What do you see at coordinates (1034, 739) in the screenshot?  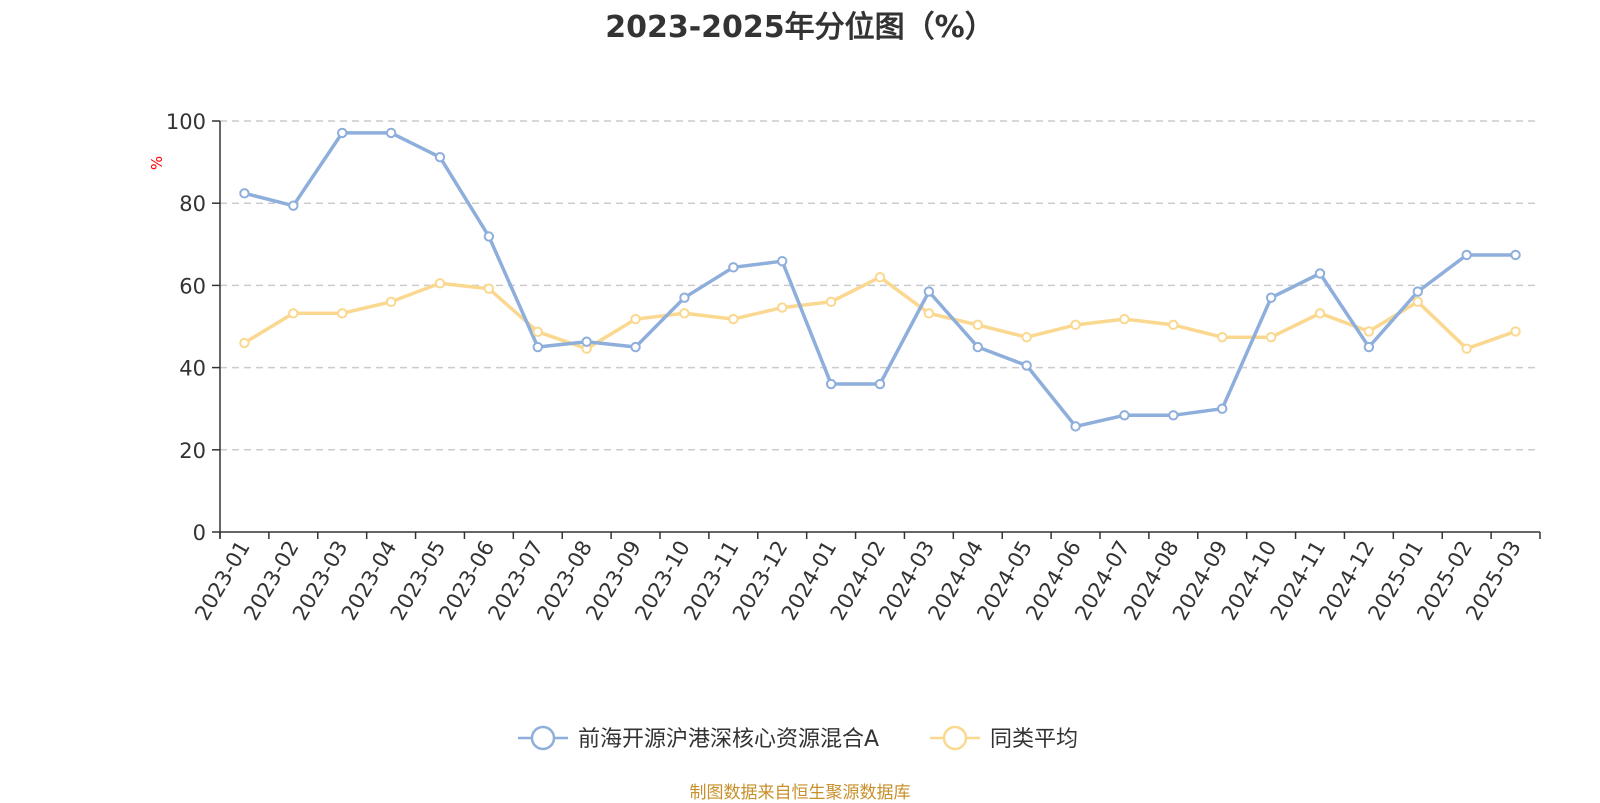 I see `legend-label: 同类平均` at bounding box center [1034, 739].